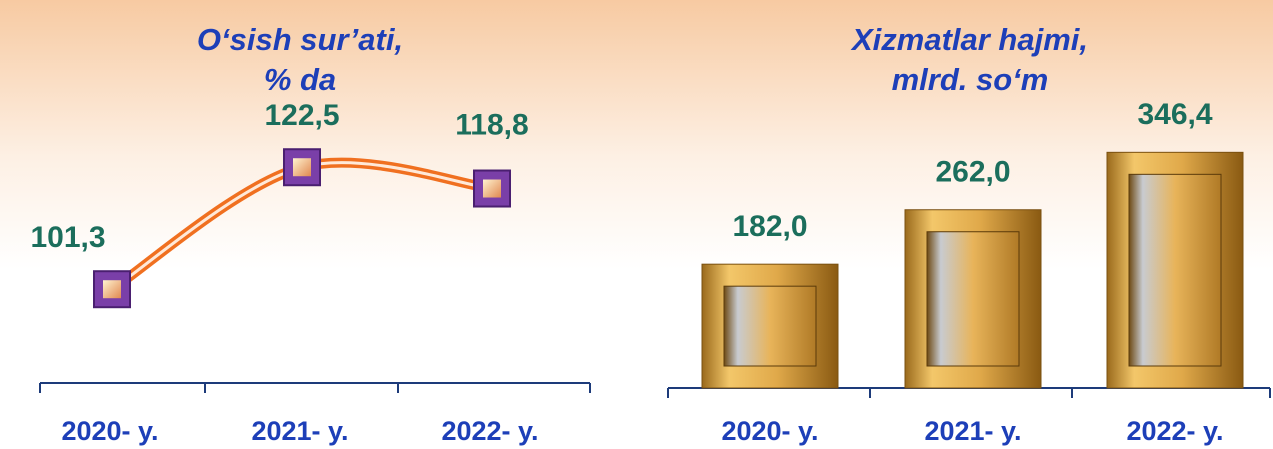 The height and width of the screenshot is (449, 1273). I want to click on value-label: 346,4, so click(1174, 114).